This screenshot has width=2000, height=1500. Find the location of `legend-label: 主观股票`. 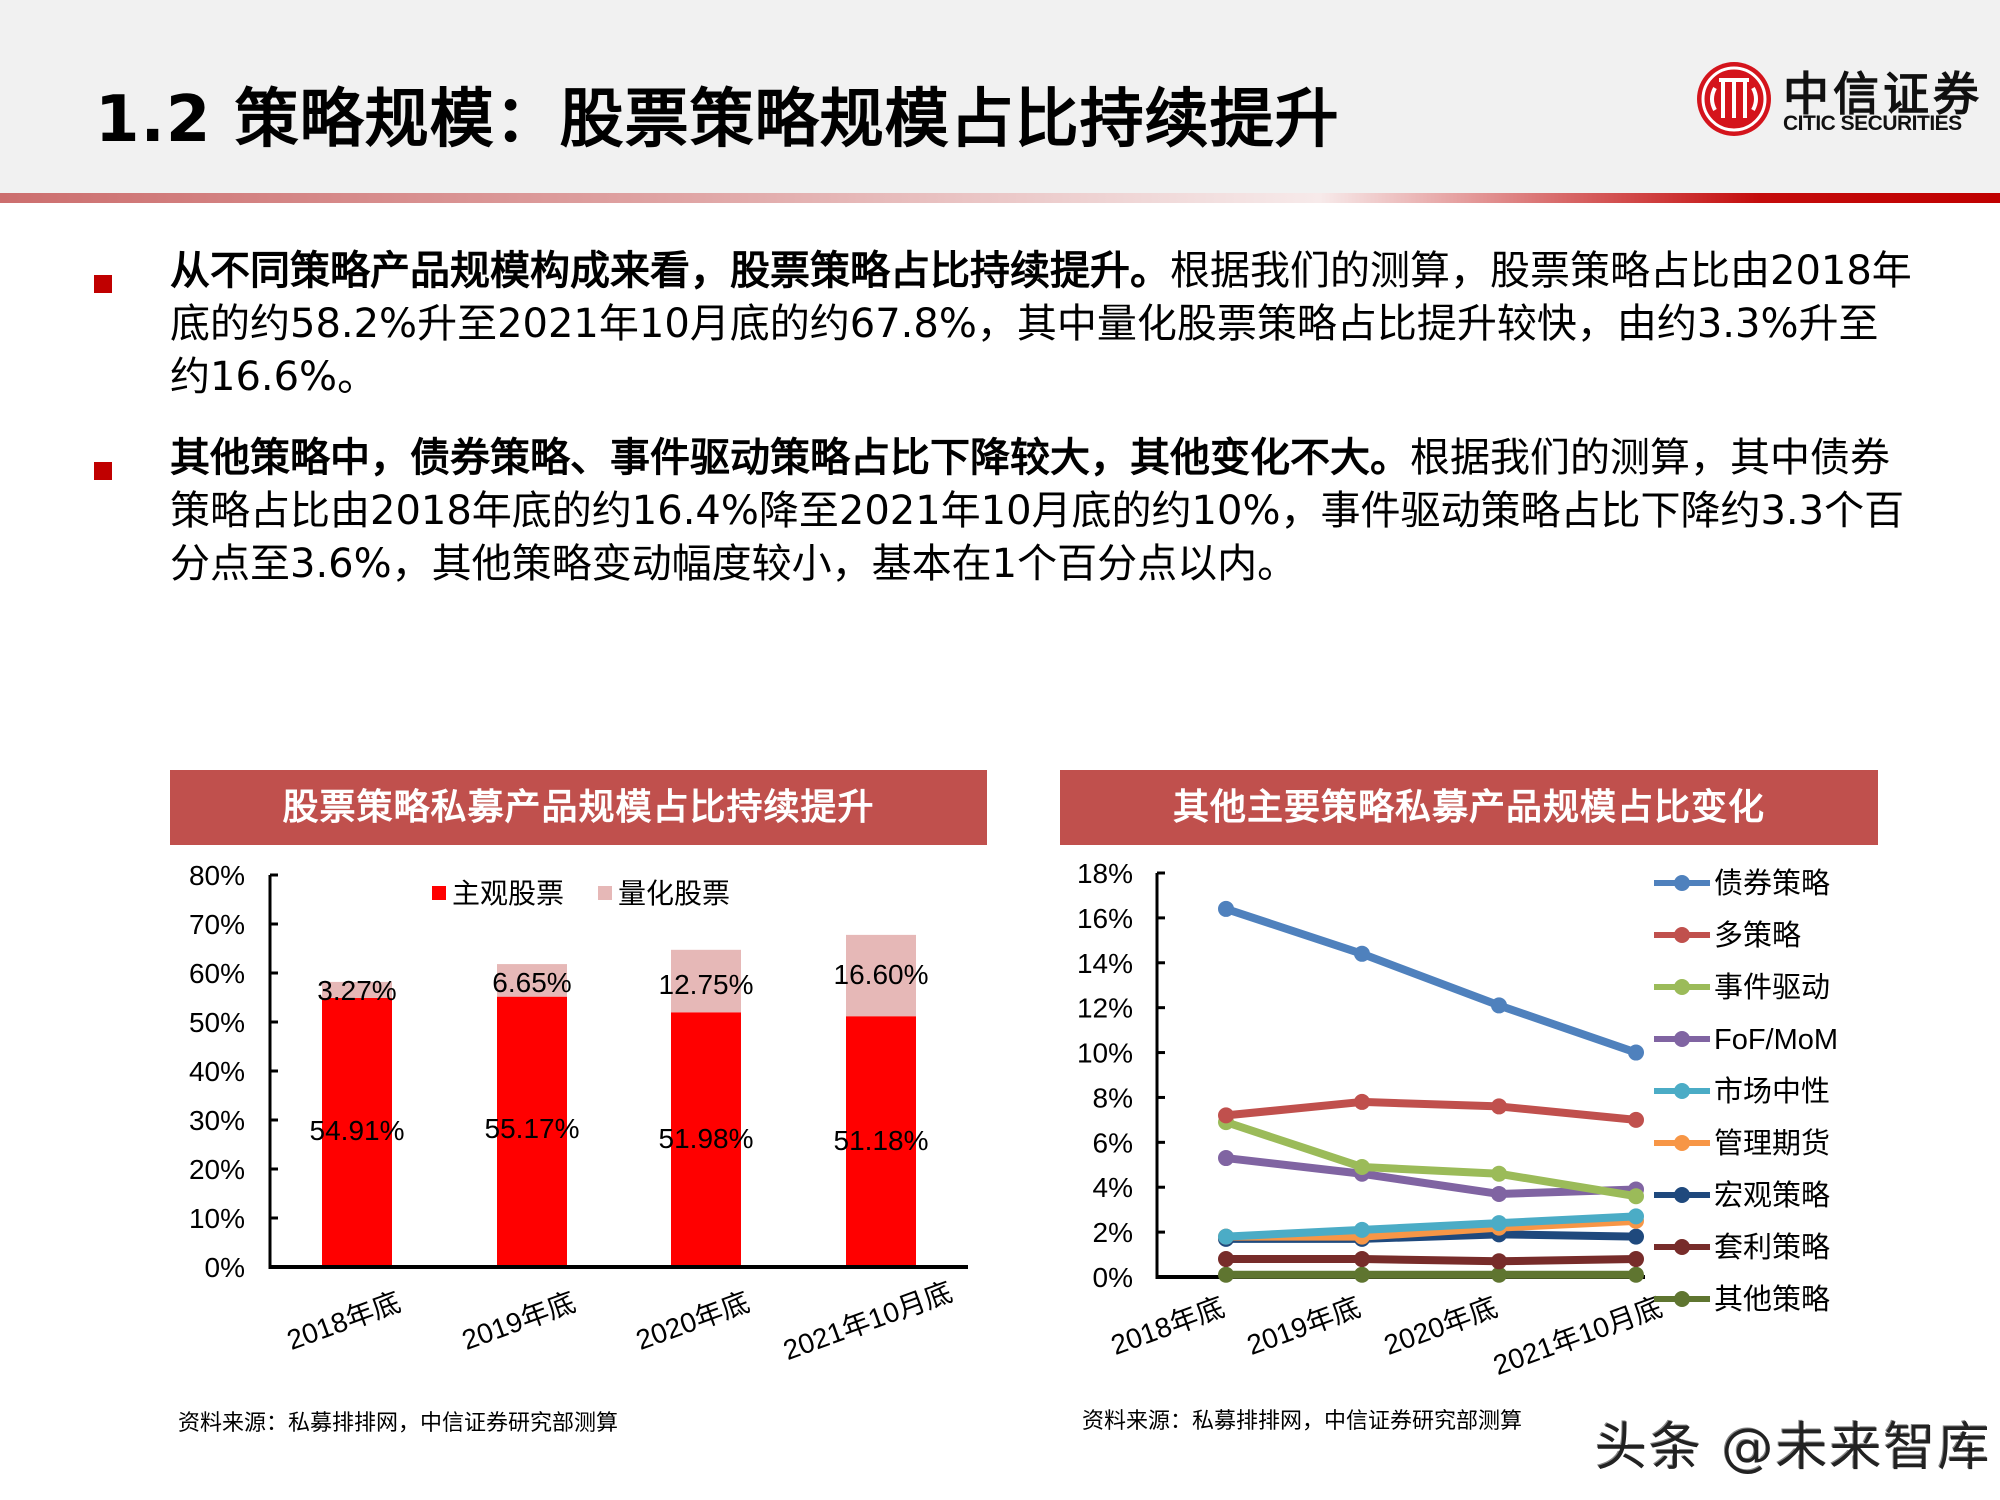

legend-label: 主观股票 is located at coordinates (508, 893).